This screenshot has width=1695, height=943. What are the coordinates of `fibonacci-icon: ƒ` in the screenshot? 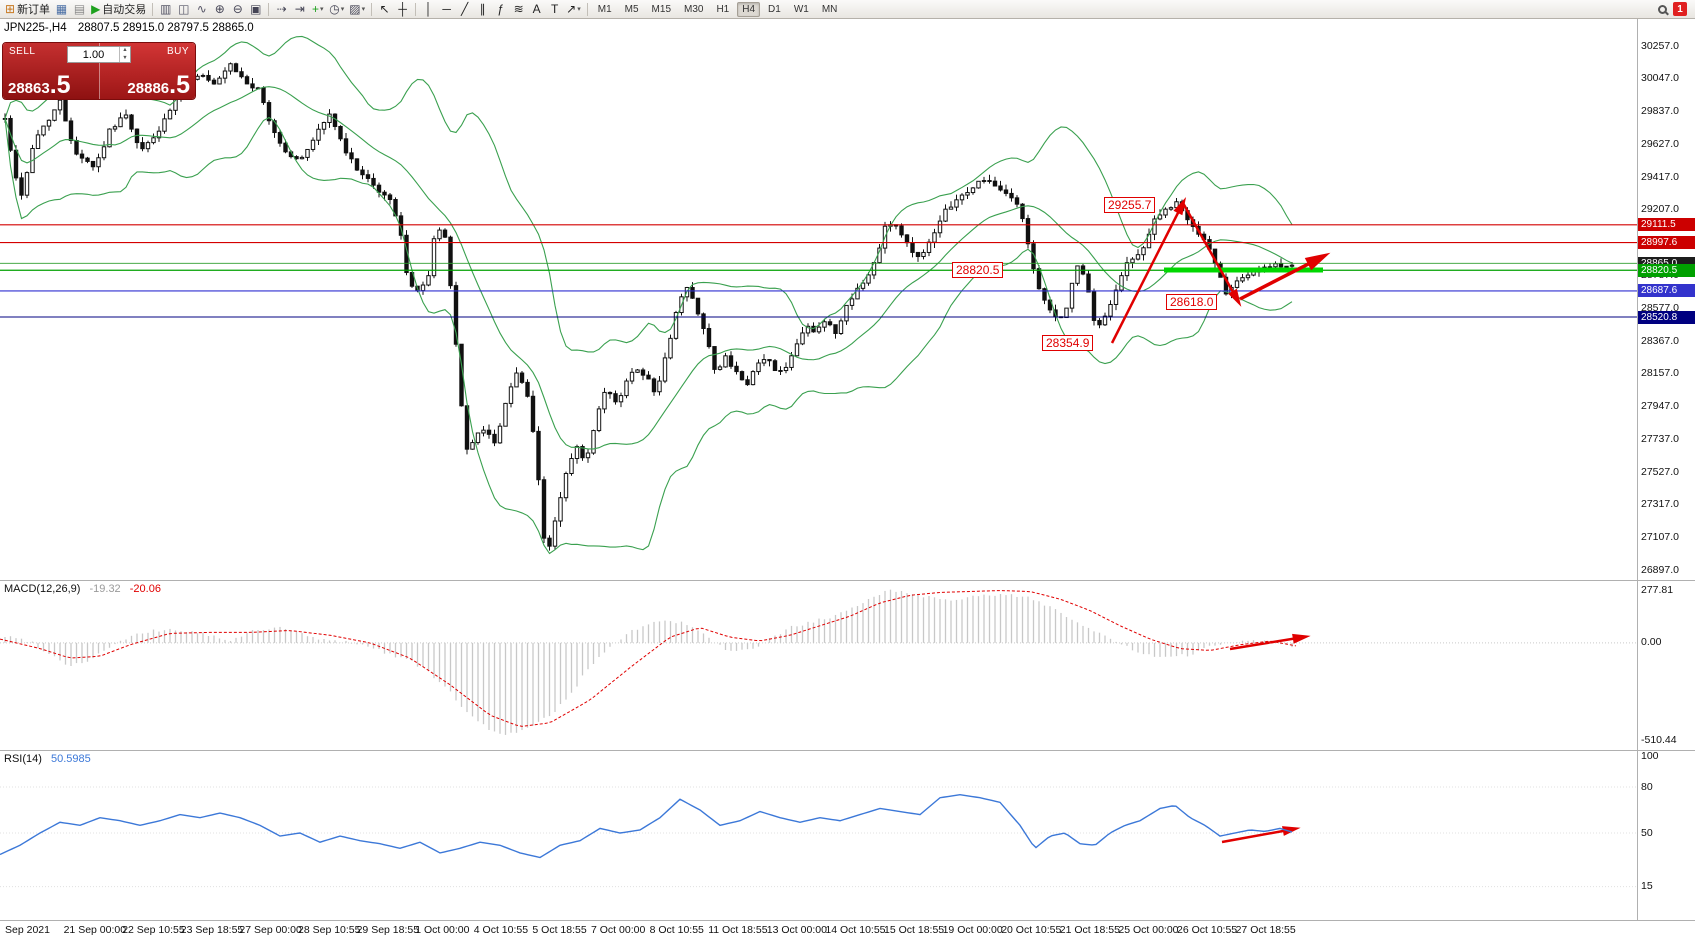 It's located at (500, 9).